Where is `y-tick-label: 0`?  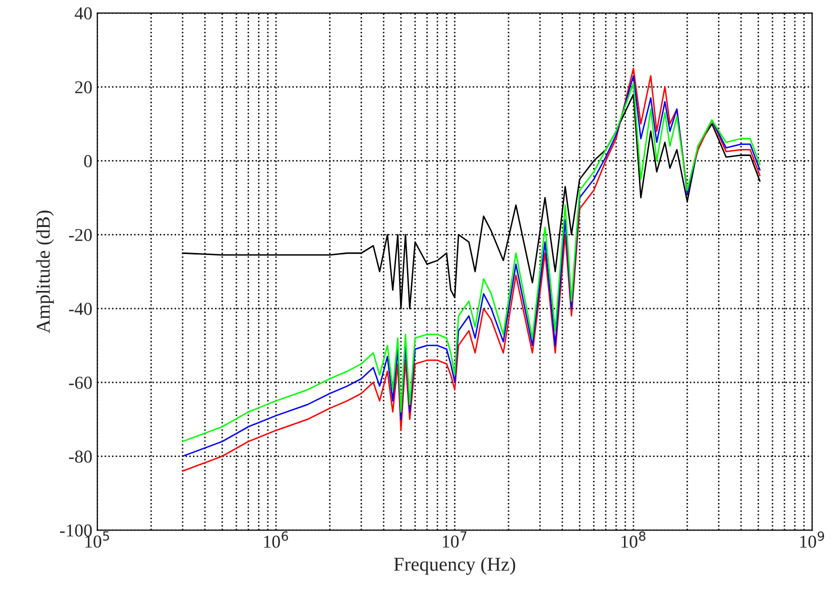 y-tick-label: 0 is located at coordinates (88, 161).